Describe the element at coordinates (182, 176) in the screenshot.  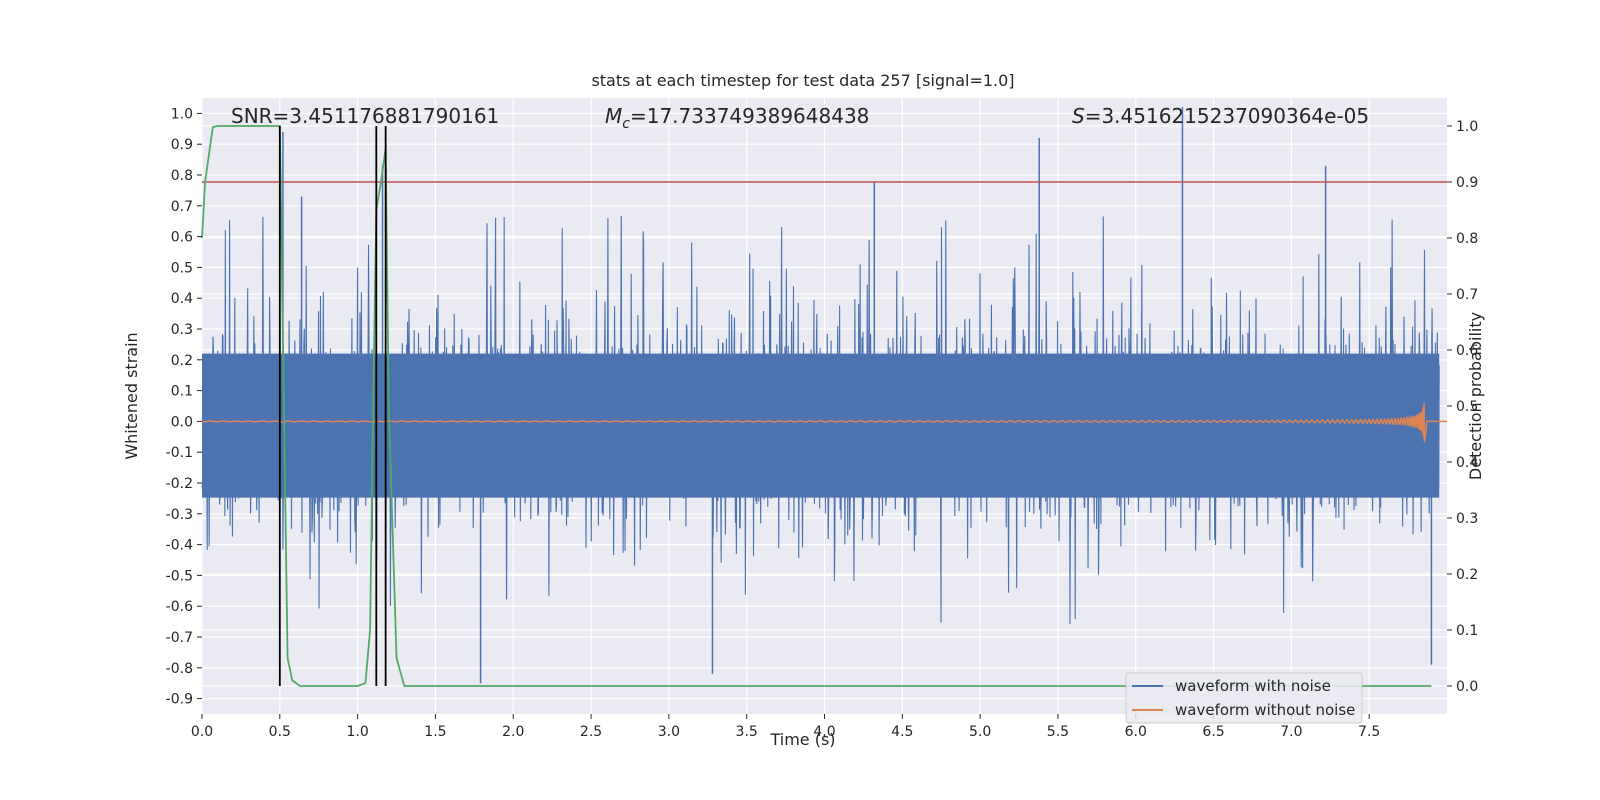
I see `y-tick-label-left: 0.8` at that location.